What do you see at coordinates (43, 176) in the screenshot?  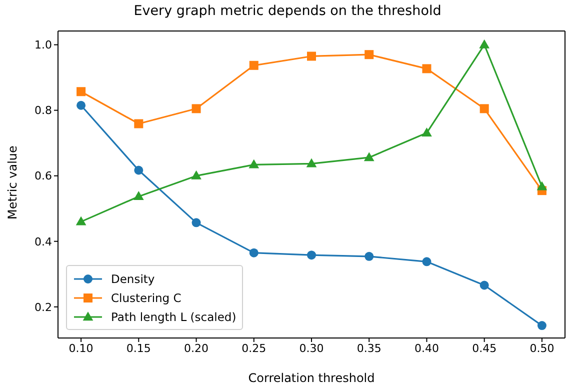 I see `y-tick-label: 0.6` at bounding box center [43, 176].